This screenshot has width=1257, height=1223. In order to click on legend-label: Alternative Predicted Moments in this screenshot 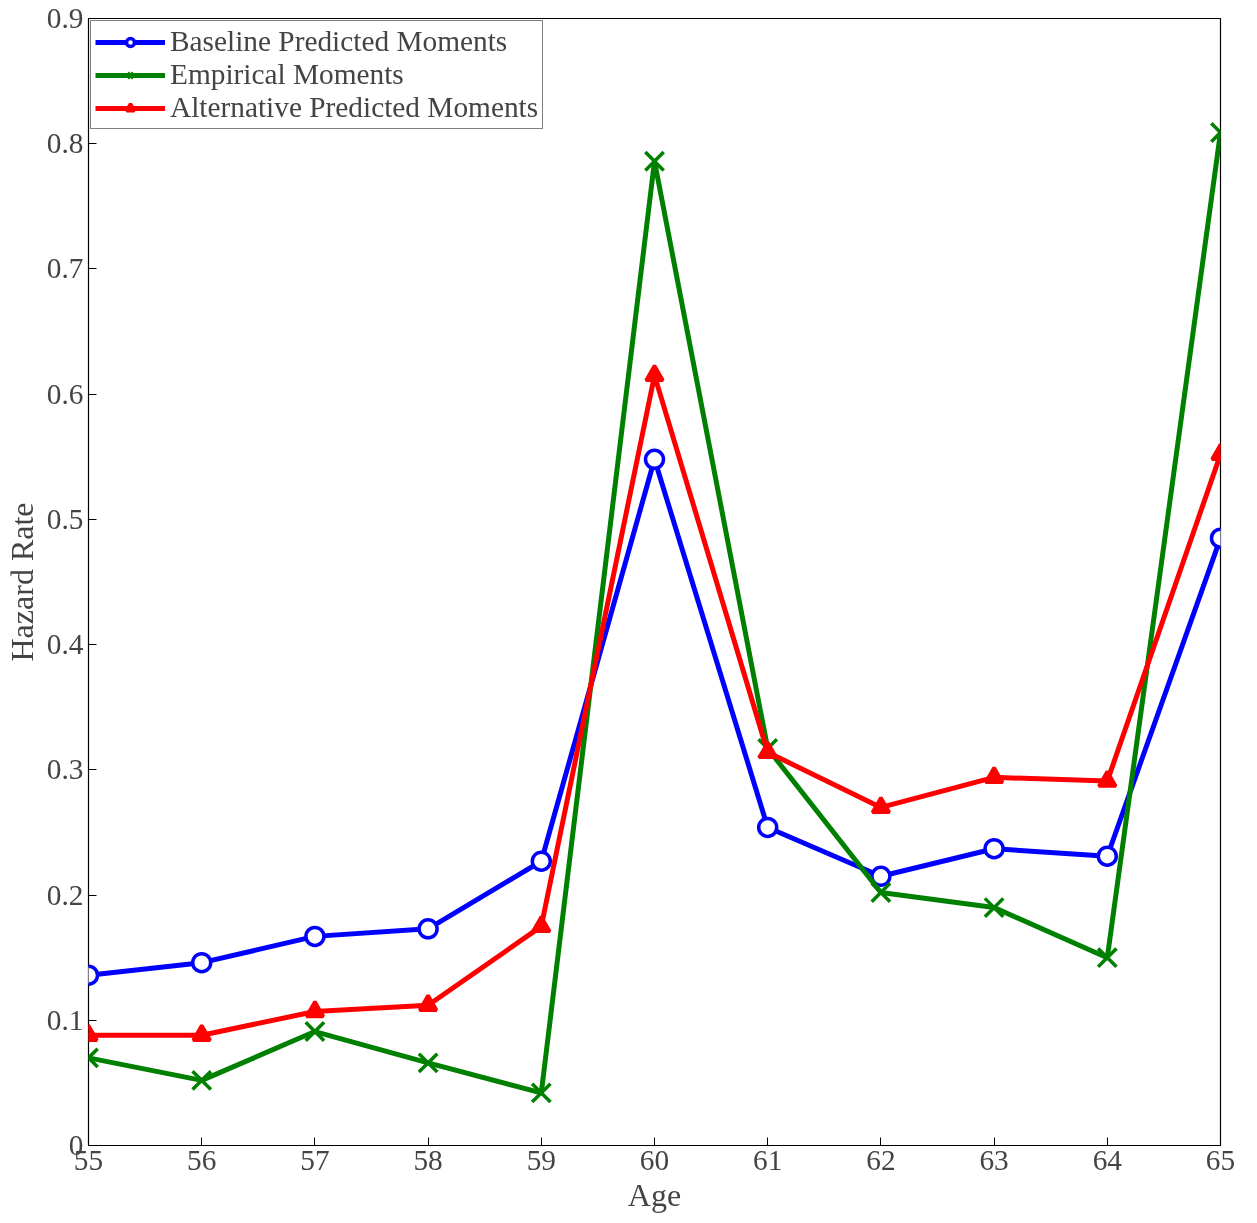, I will do `click(354, 107)`.